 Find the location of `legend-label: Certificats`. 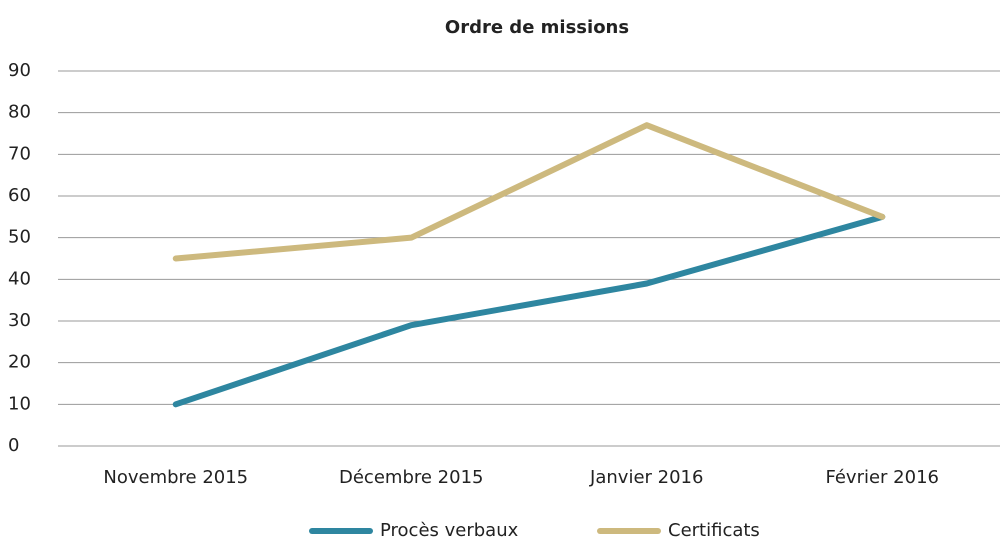

legend-label: Certificats is located at coordinates (714, 530).